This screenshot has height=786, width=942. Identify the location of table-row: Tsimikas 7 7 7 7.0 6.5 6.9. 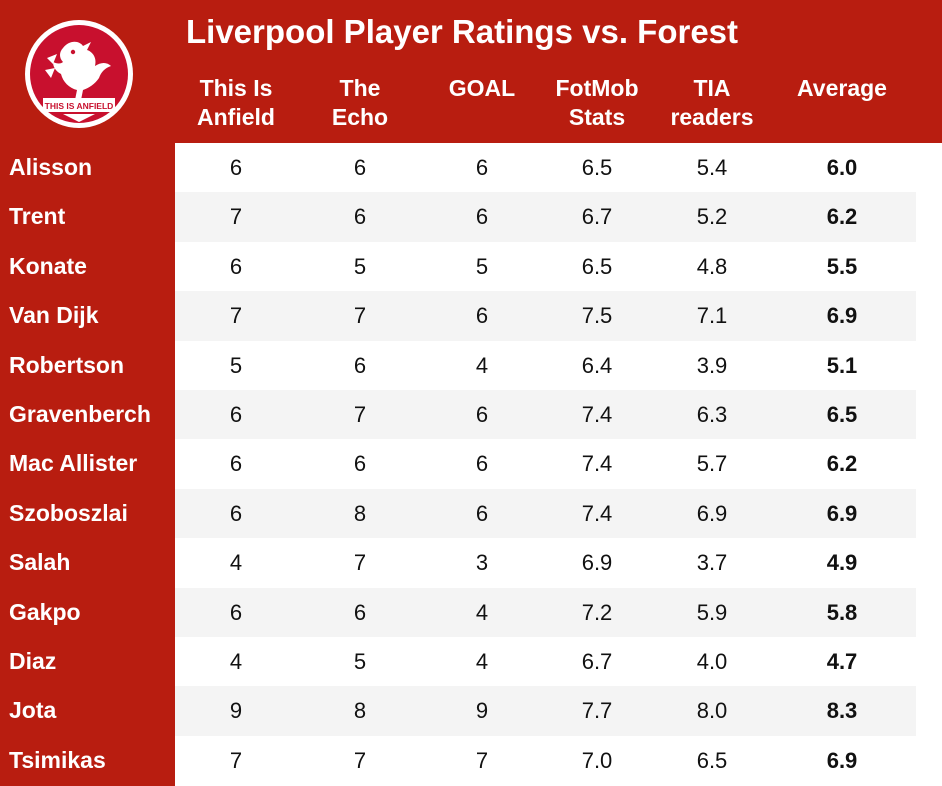
(471, 760).